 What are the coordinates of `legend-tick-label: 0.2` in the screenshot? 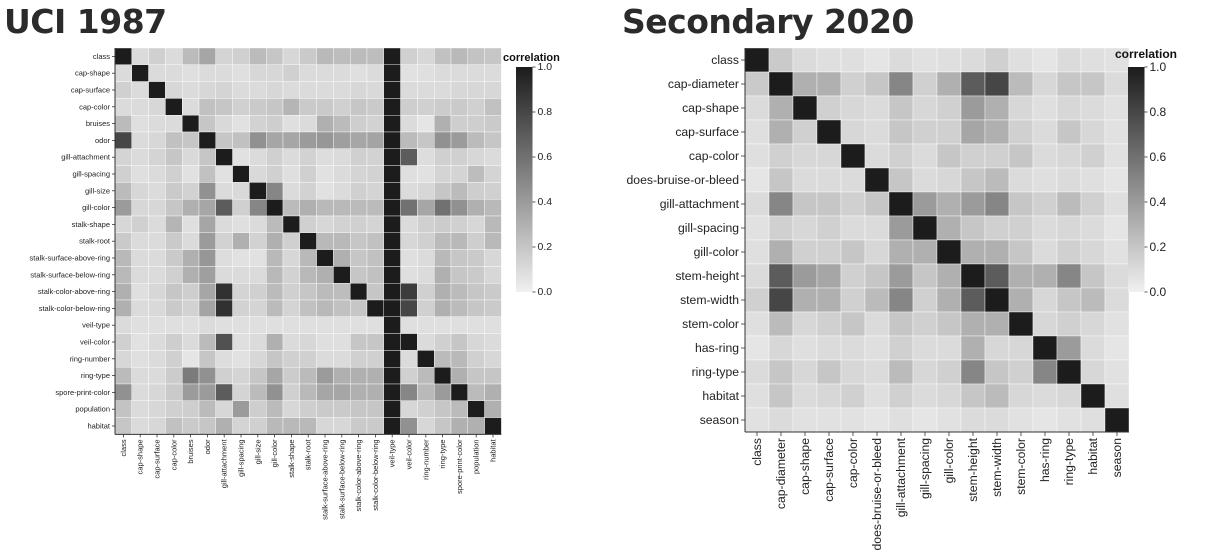 It's located at (545, 247).